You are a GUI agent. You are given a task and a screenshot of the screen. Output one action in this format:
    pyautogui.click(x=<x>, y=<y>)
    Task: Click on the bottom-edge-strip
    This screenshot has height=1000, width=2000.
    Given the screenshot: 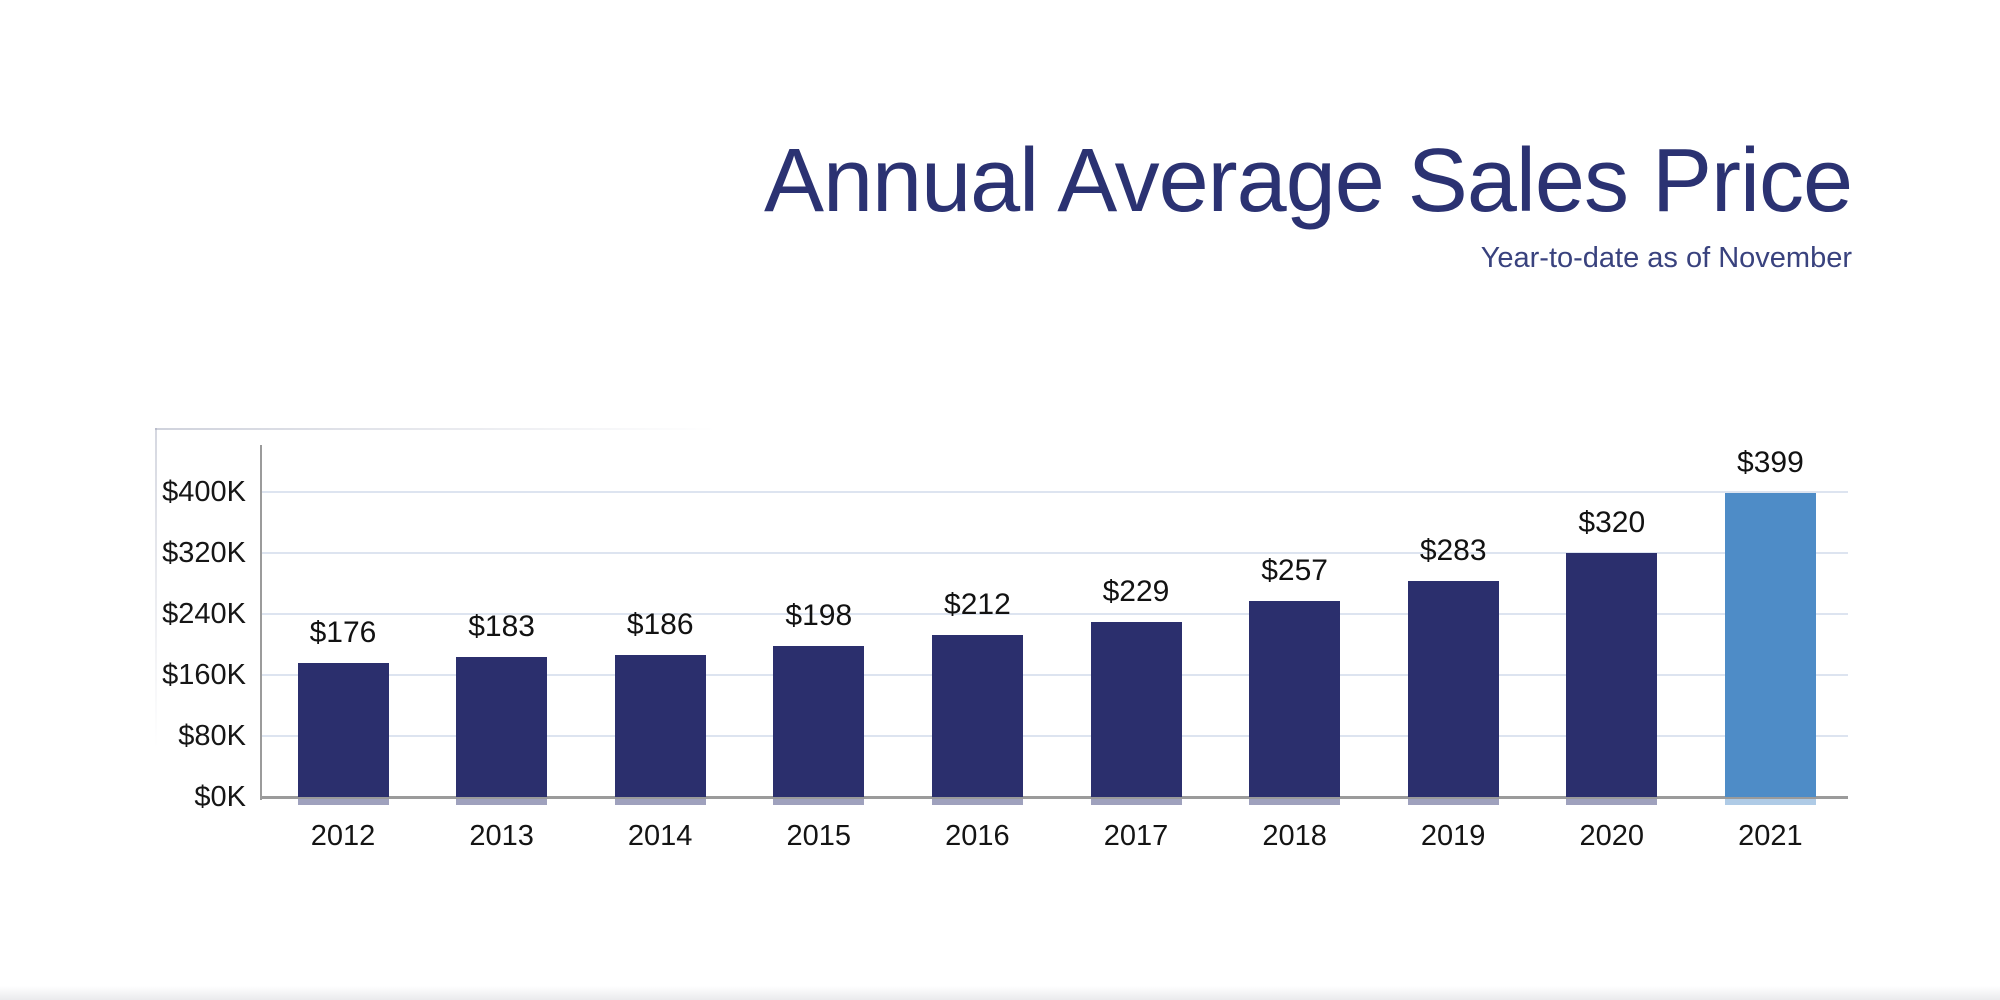 What is the action you would take?
    pyautogui.click(x=1000, y=993)
    